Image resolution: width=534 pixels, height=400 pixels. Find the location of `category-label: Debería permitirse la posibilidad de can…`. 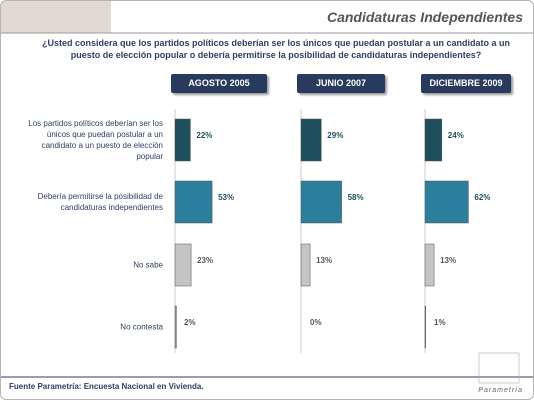

category-label: Debería permitirse la posibilidad de can… is located at coordinates (100, 202).